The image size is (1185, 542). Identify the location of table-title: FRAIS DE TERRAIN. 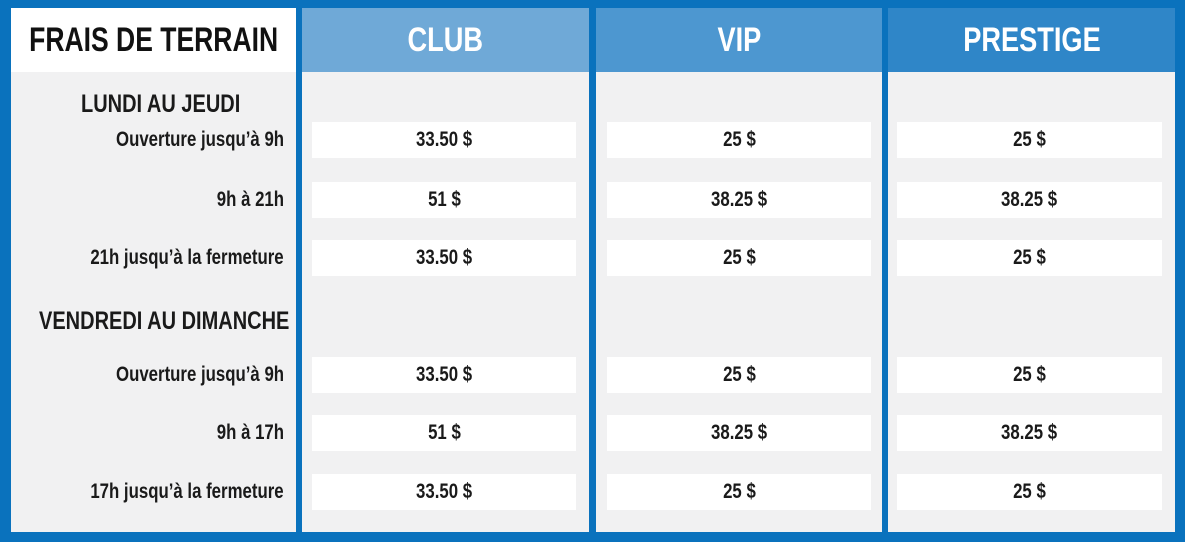
(154, 39).